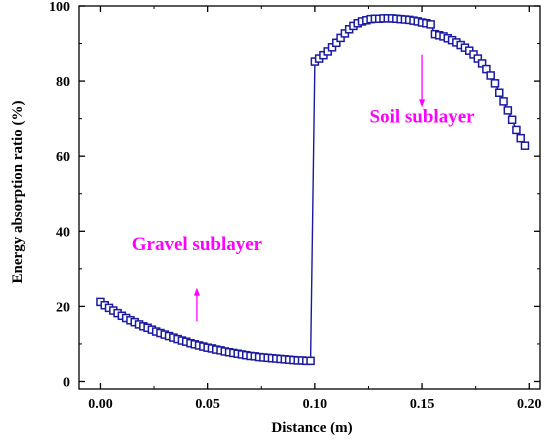  I want to click on x-axis-label: Distance (m), so click(311, 428).